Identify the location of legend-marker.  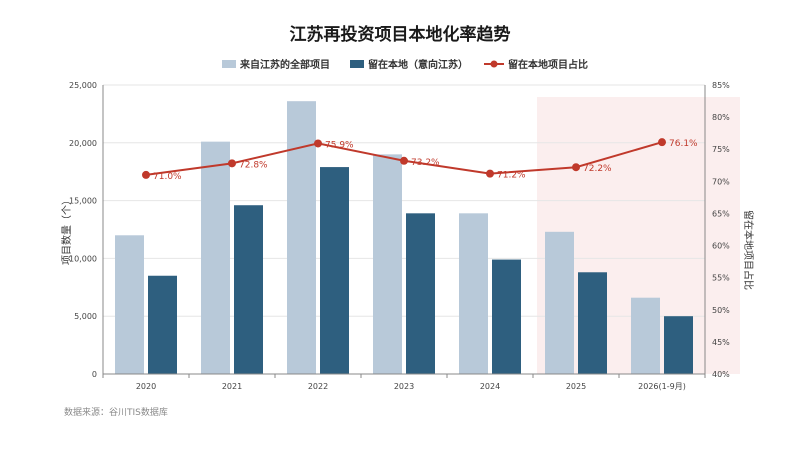
(494, 64).